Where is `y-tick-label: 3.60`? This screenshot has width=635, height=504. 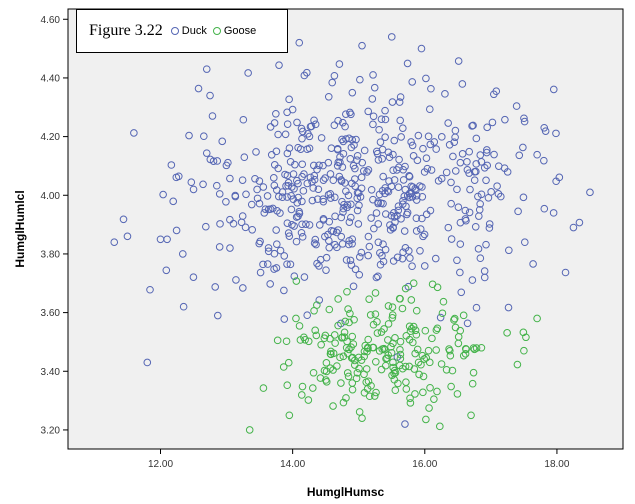
y-tick-label: 3.60 is located at coordinates (51, 313).